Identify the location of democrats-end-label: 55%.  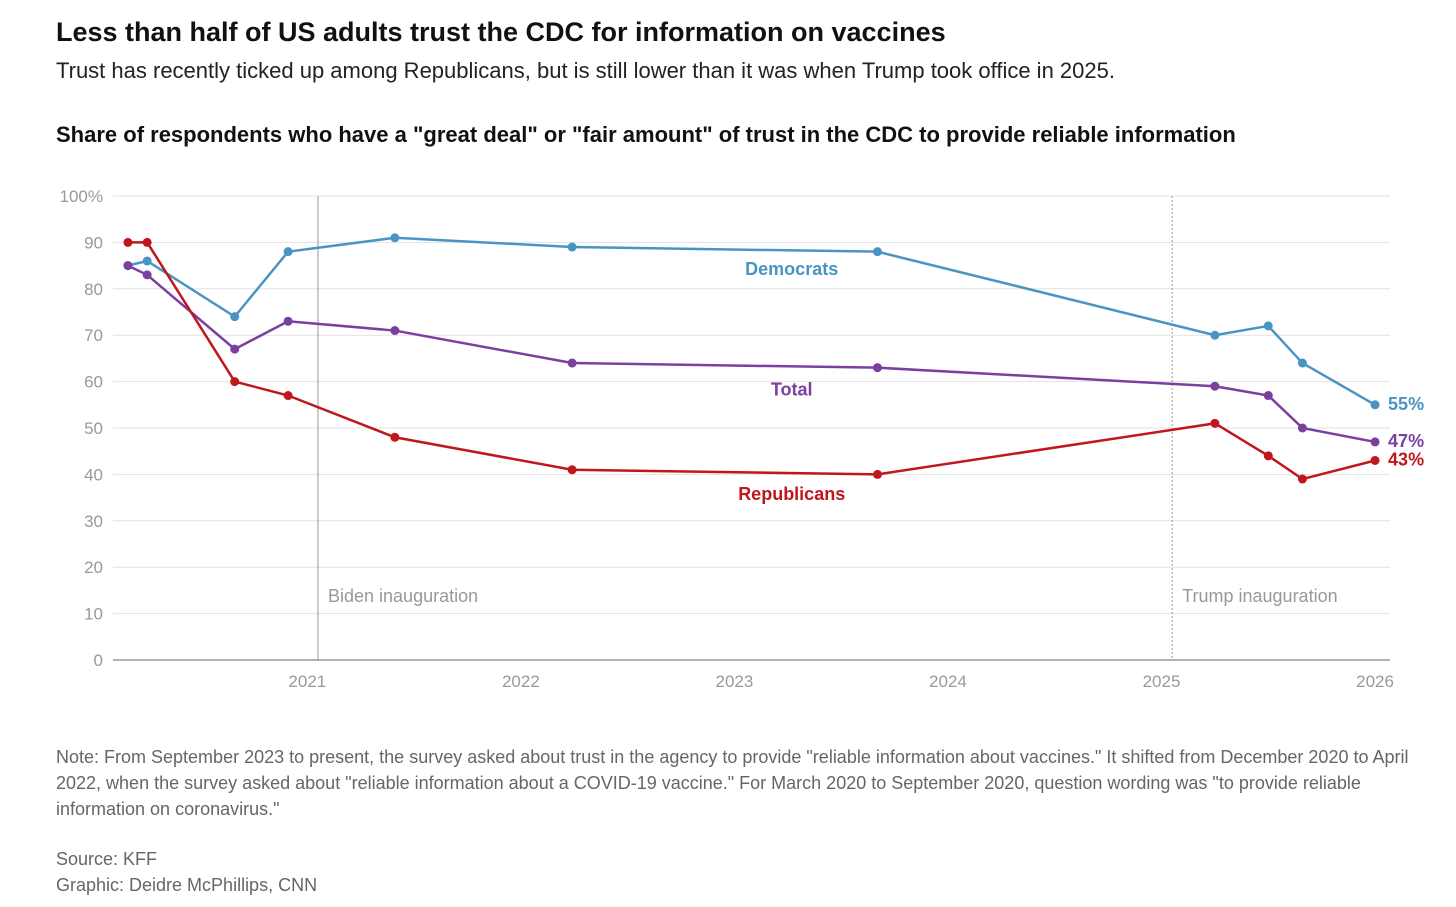
(1406, 404).